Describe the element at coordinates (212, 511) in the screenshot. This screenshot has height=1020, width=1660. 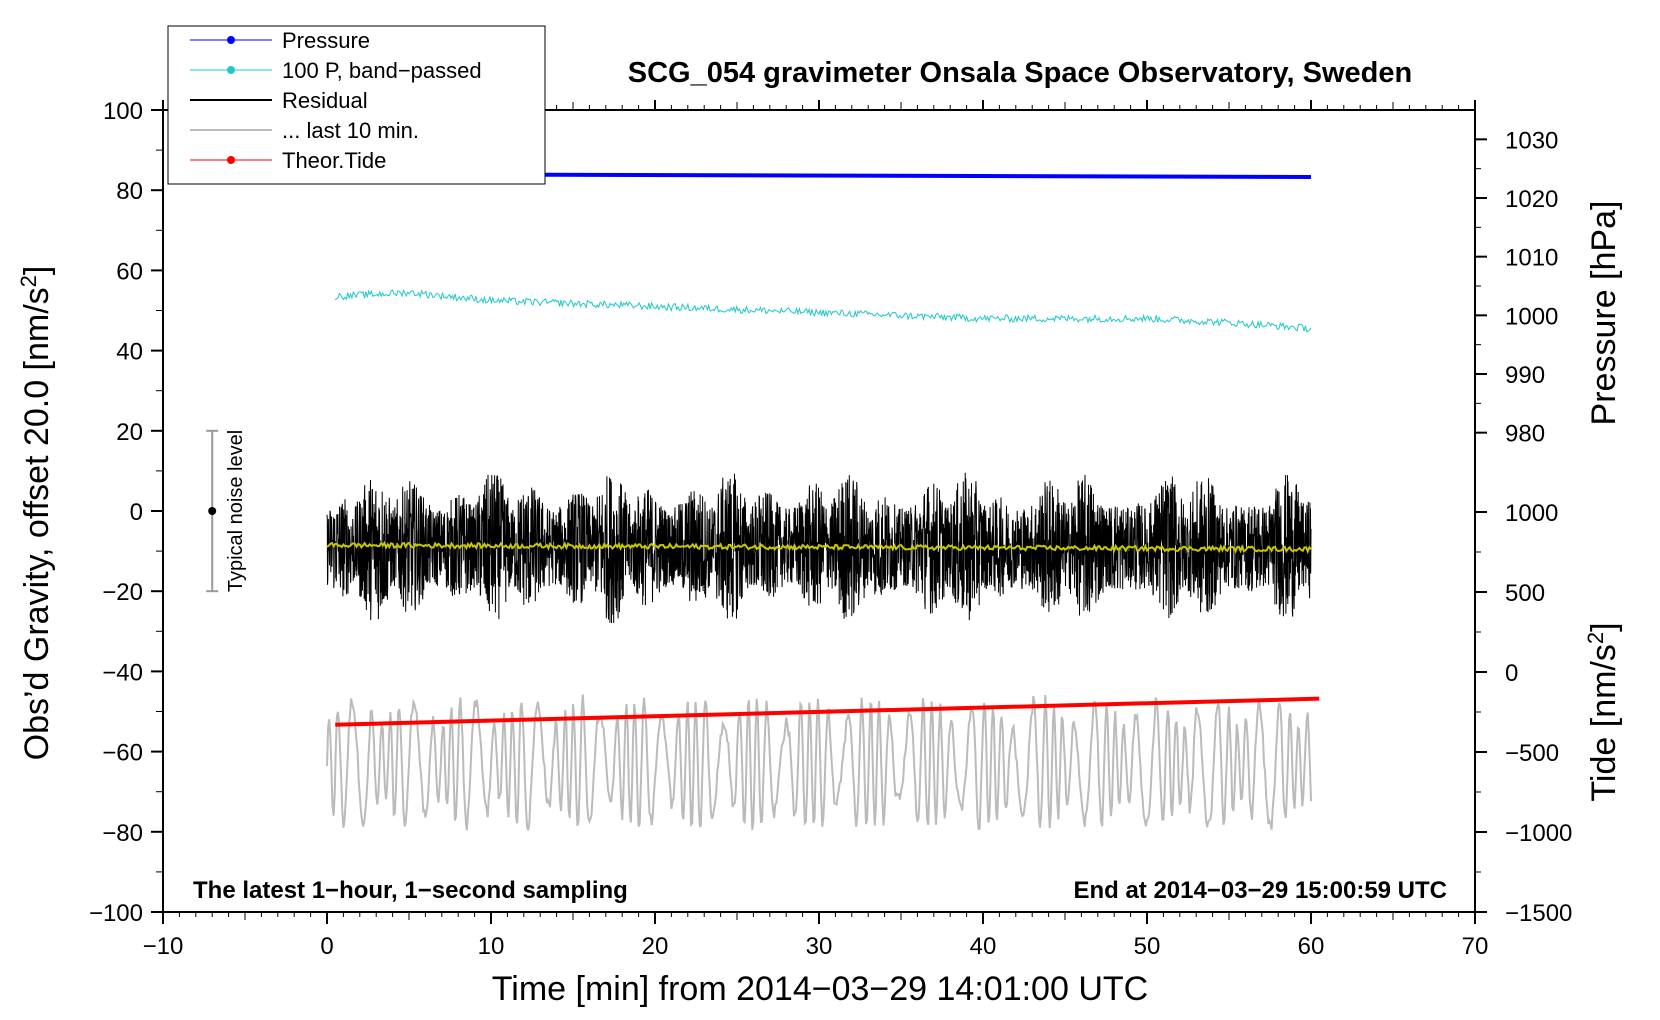
I see `noise-bar-center-dot` at that location.